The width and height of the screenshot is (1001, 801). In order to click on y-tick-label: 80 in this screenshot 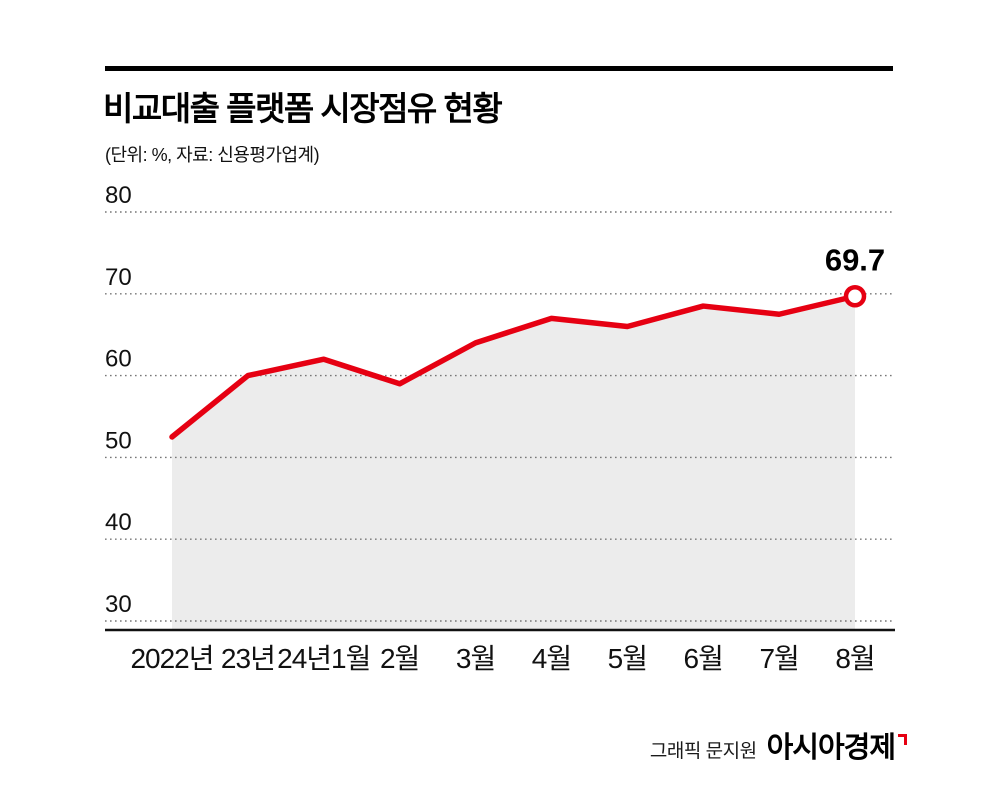, I will do `click(118, 195)`.